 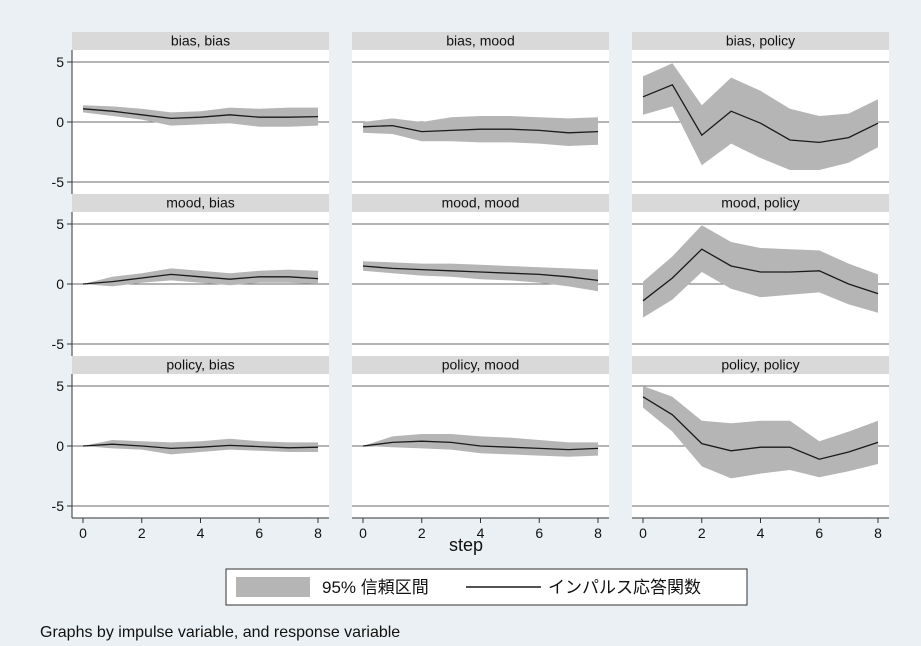 What do you see at coordinates (375, 587) in the screenshot?
I see `legend-band-label: 95% 信頼区間` at bounding box center [375, 587].